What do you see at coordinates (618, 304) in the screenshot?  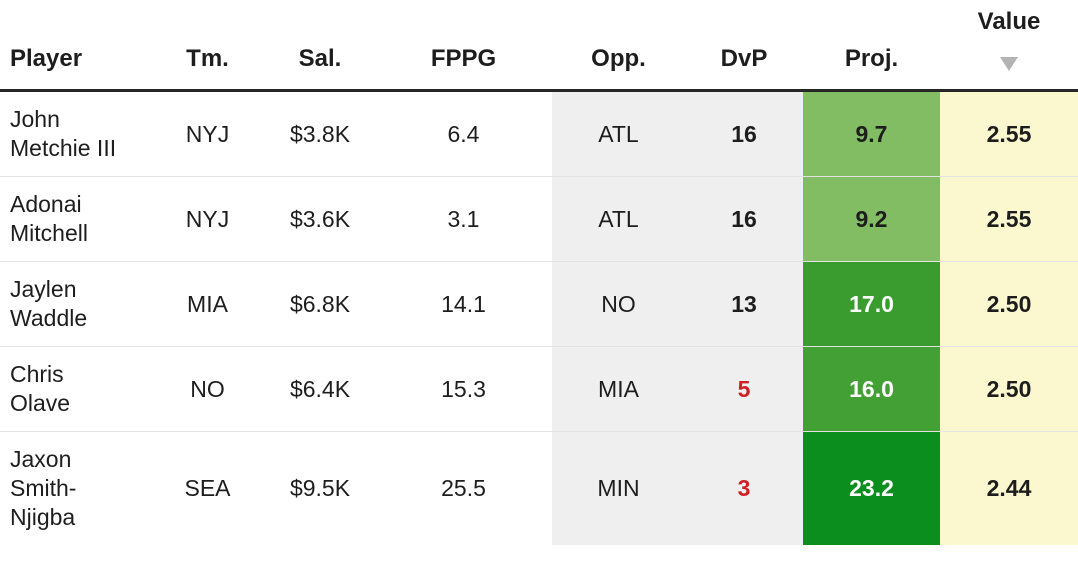 I see `opp-cell: NO` at bounding box center [618, 304].